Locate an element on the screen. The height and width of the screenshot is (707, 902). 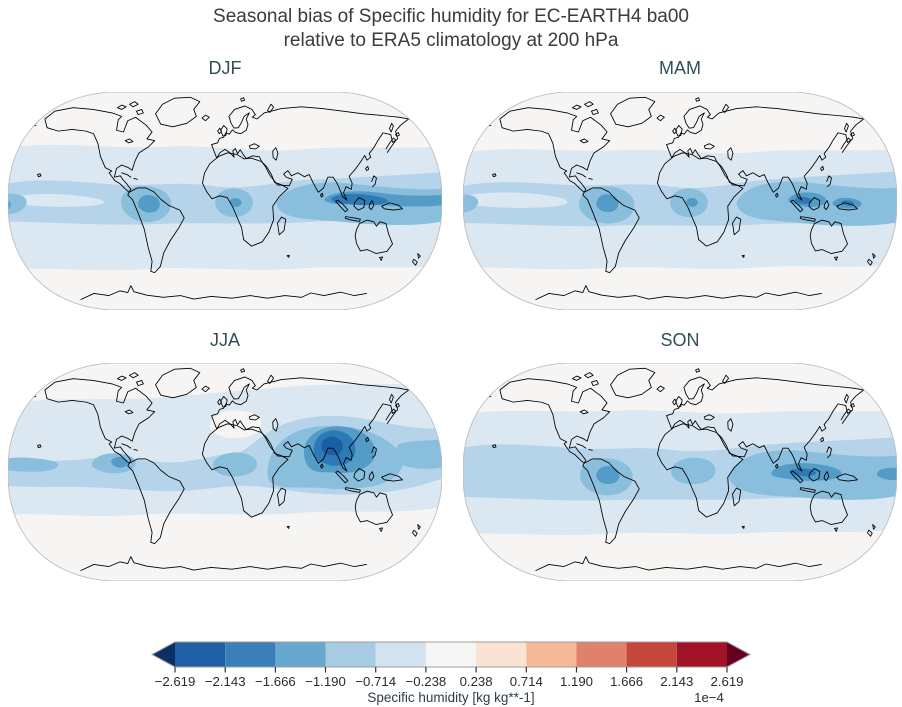
contour-l4-central-america is located at coordinates (119, 462).